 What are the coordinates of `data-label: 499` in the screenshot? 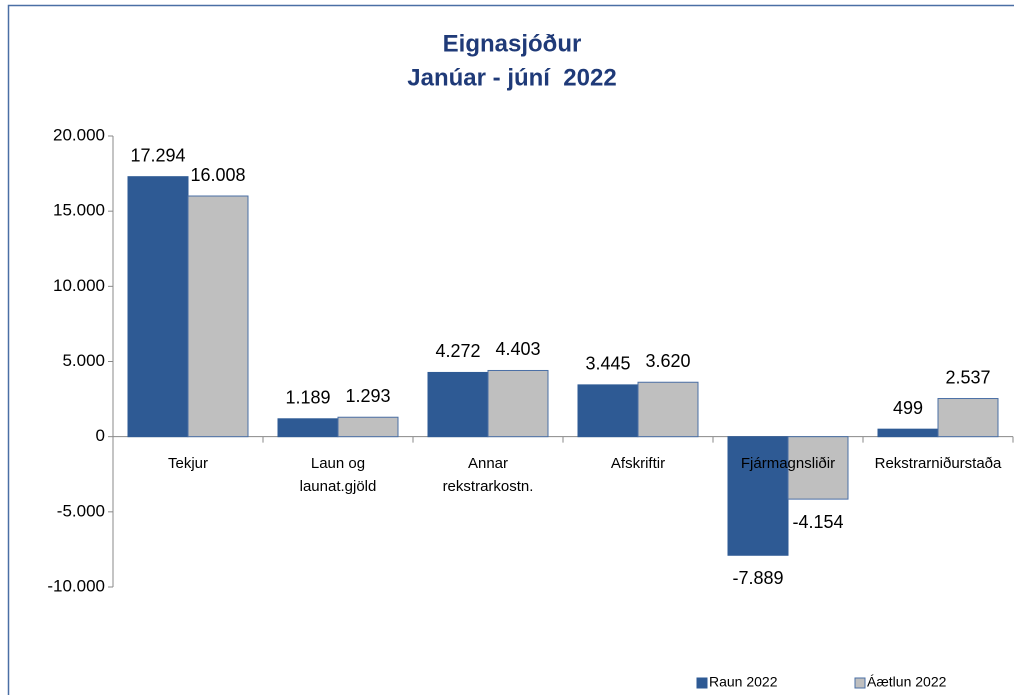 It's located at (908, 408).